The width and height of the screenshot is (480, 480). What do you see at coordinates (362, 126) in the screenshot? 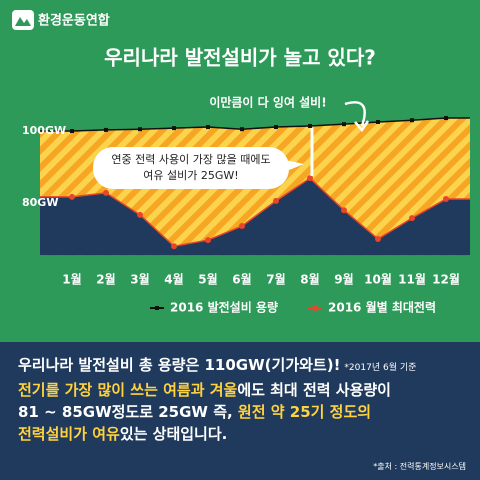
I see `arrow-head` at bounding box center [362, 126].